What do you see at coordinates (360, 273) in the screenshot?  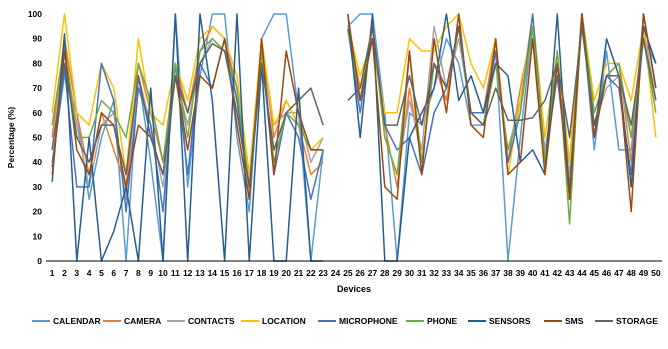 I see `x-tick-label: 26` at bounding box center [360, 273].